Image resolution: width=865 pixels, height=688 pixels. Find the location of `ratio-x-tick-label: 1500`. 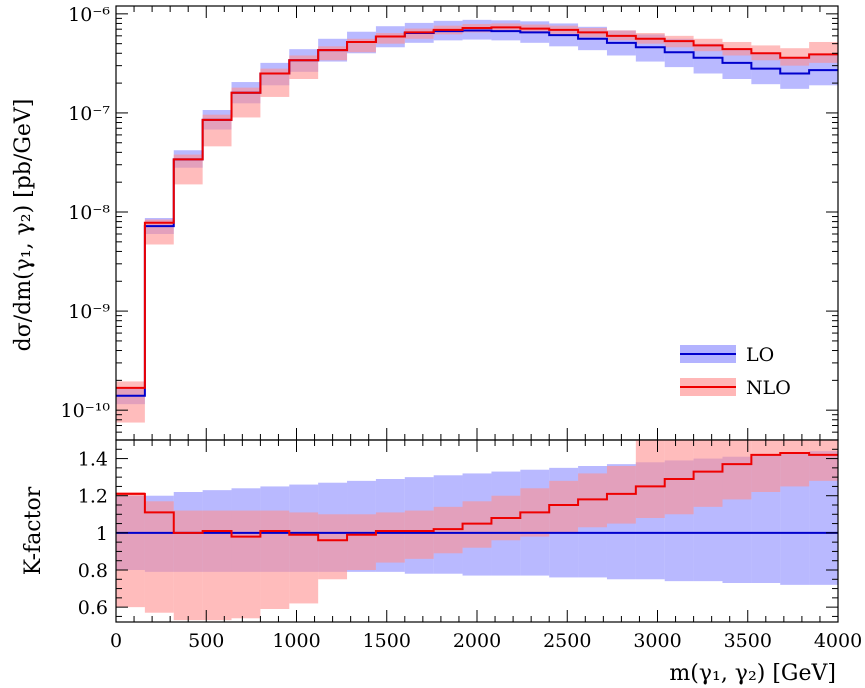

ratio-x-tick-label: 1500 is located at coordinates (387, 641).